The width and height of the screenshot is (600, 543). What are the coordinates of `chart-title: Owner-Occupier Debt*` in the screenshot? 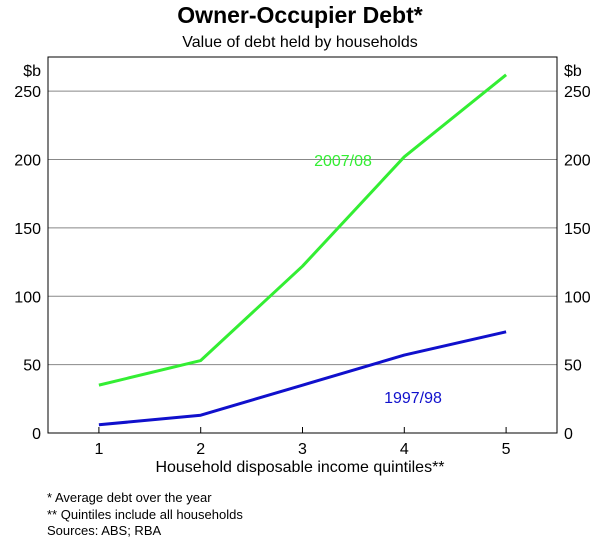 It's located at (300, 15).